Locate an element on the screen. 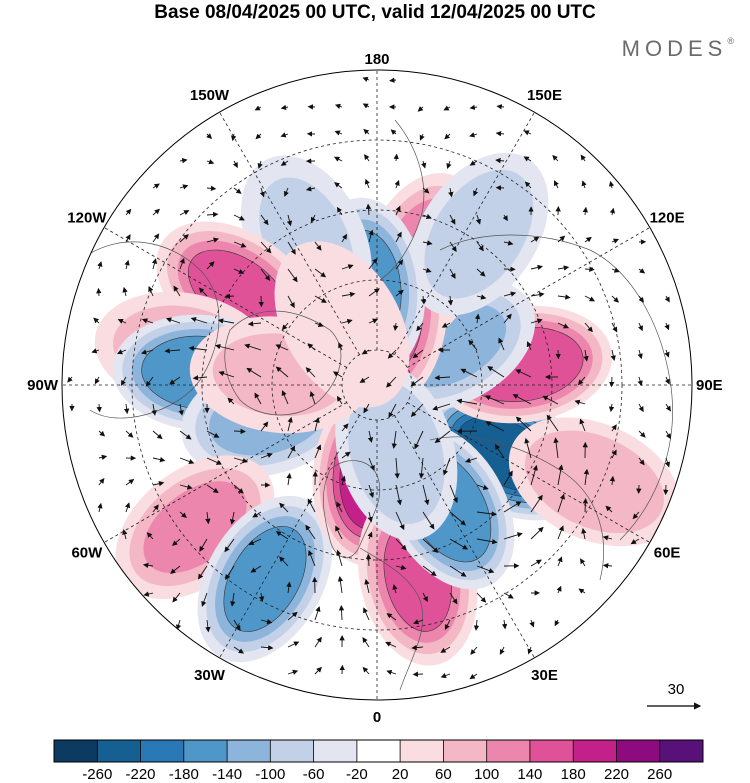  colorbar-tick-label: -180 is located at coordinates (184, 774).